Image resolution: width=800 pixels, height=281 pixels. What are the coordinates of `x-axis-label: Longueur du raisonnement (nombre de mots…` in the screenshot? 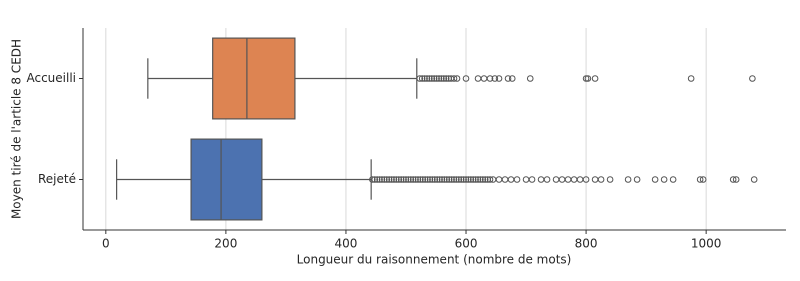 It's located at (434, 260).